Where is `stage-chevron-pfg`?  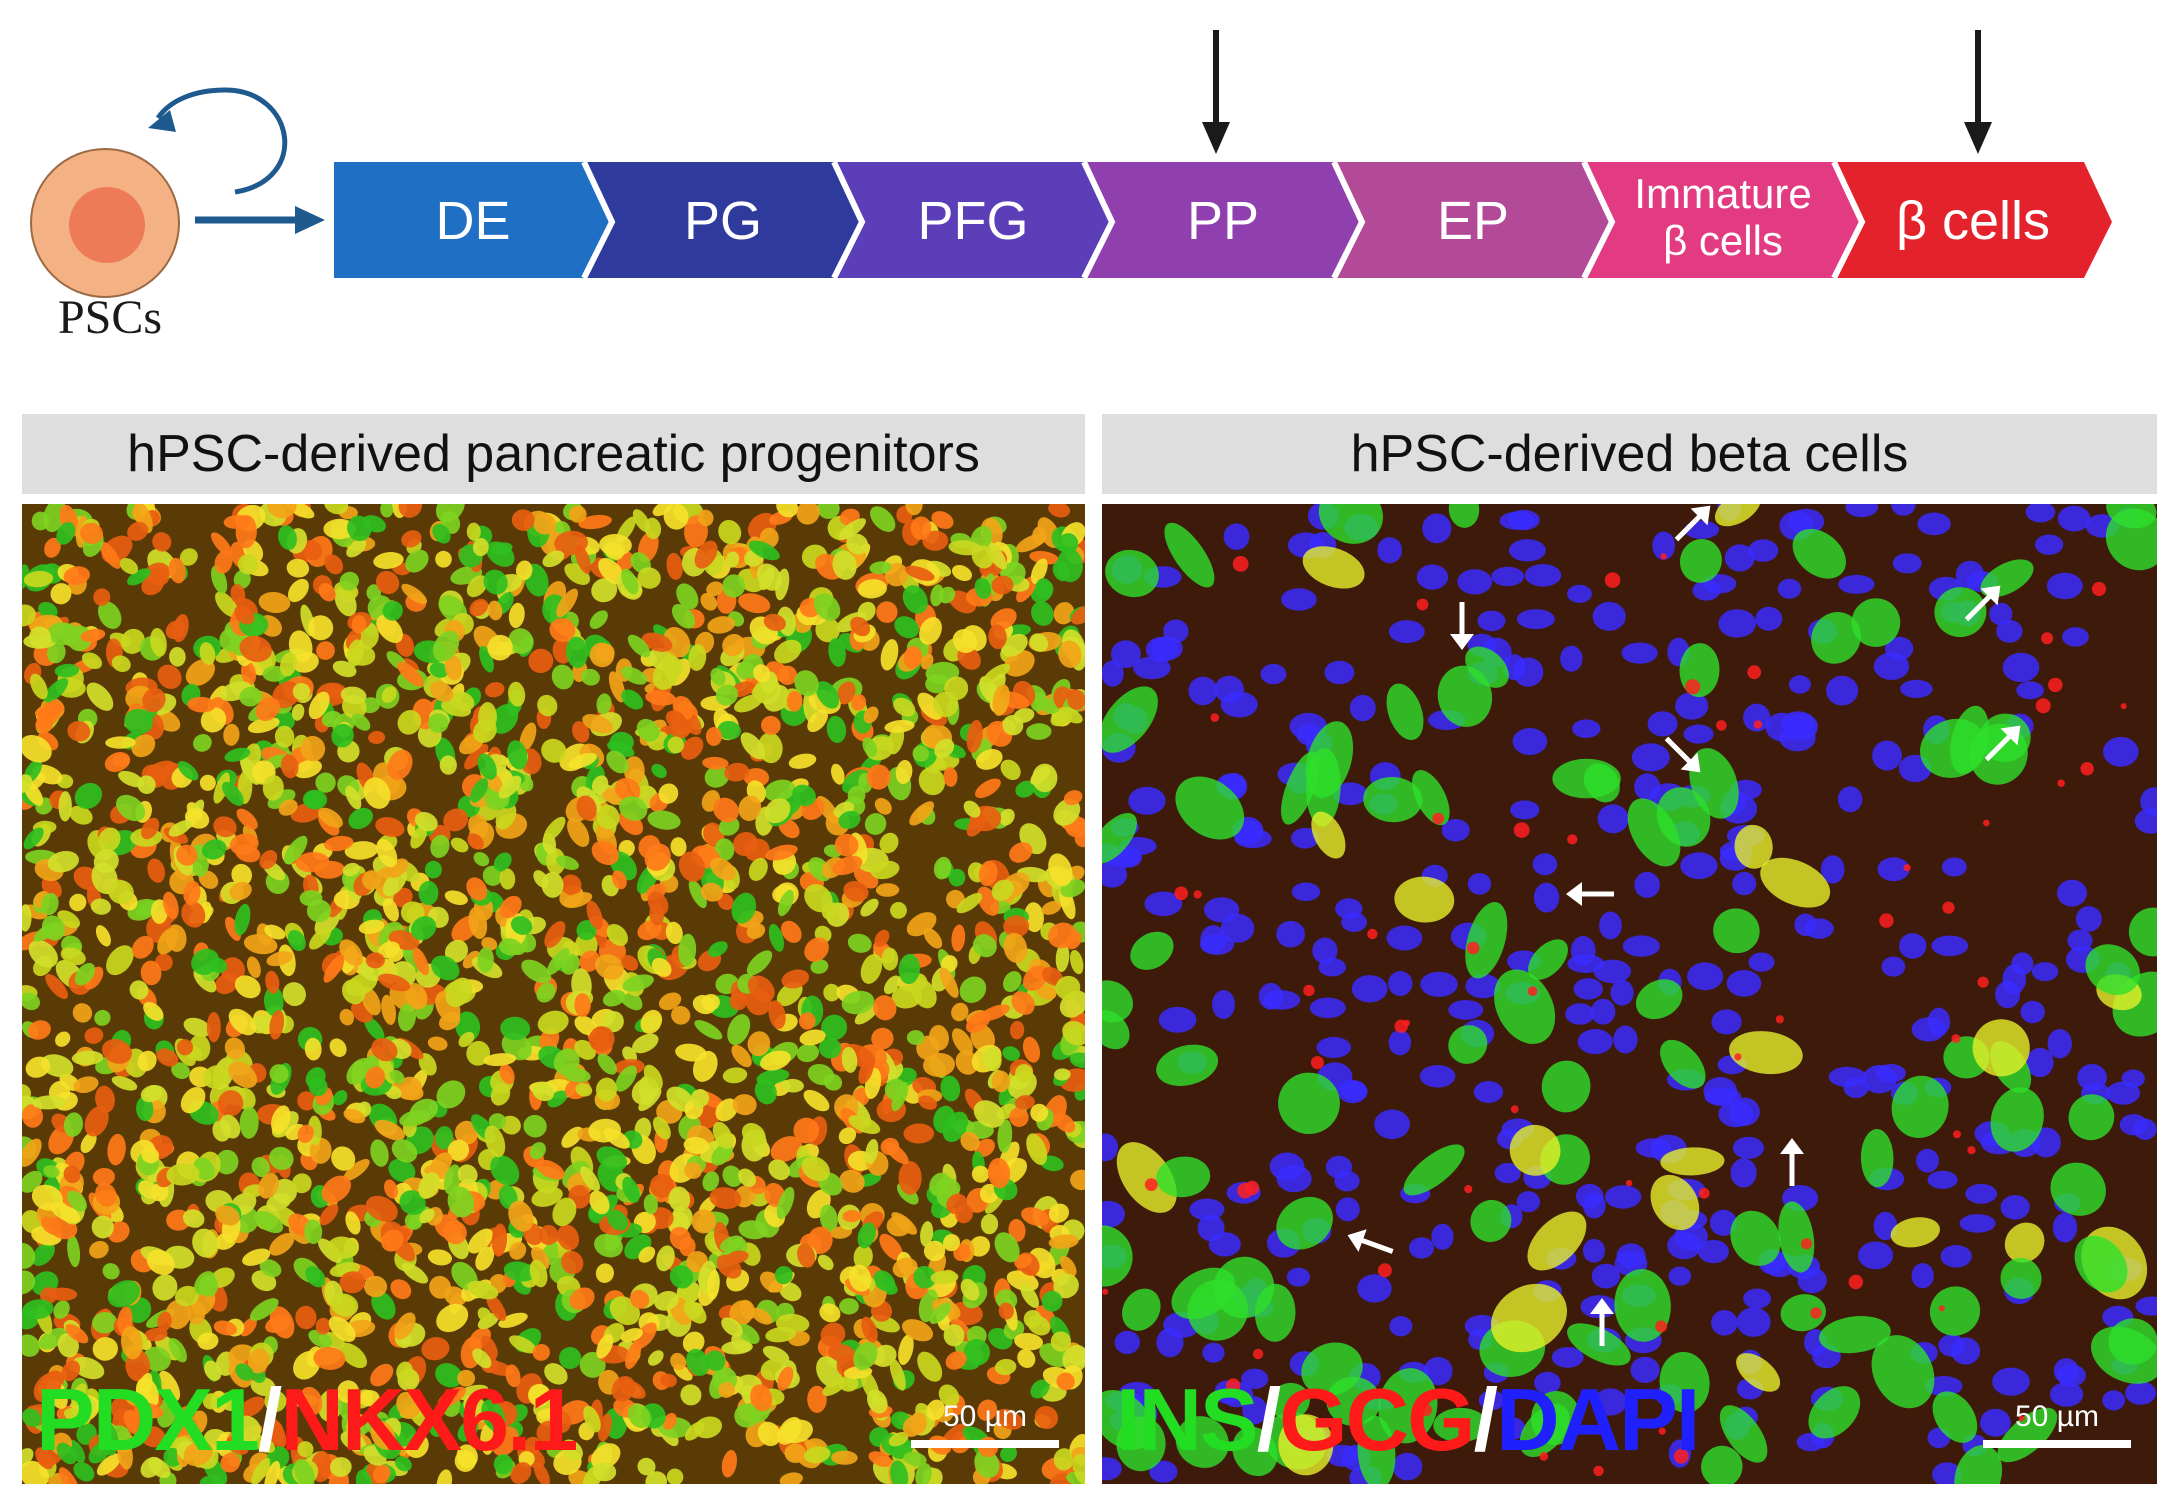 stage-chevron-pfg is located at coordinates (973, 220).